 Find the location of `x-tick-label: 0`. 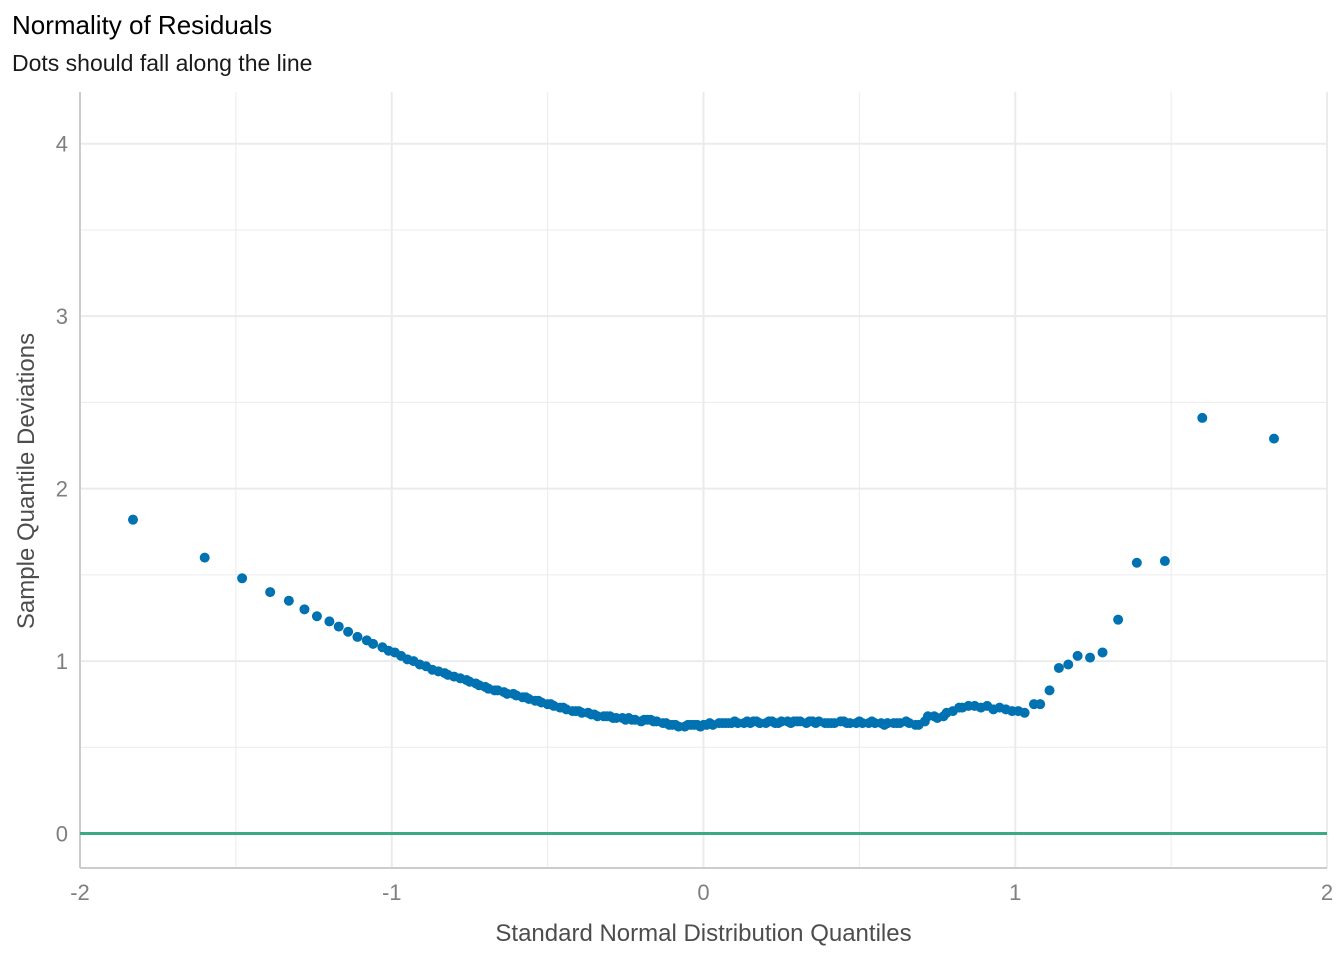

x-tick-label: 0 is located at coordinates (703, 892).